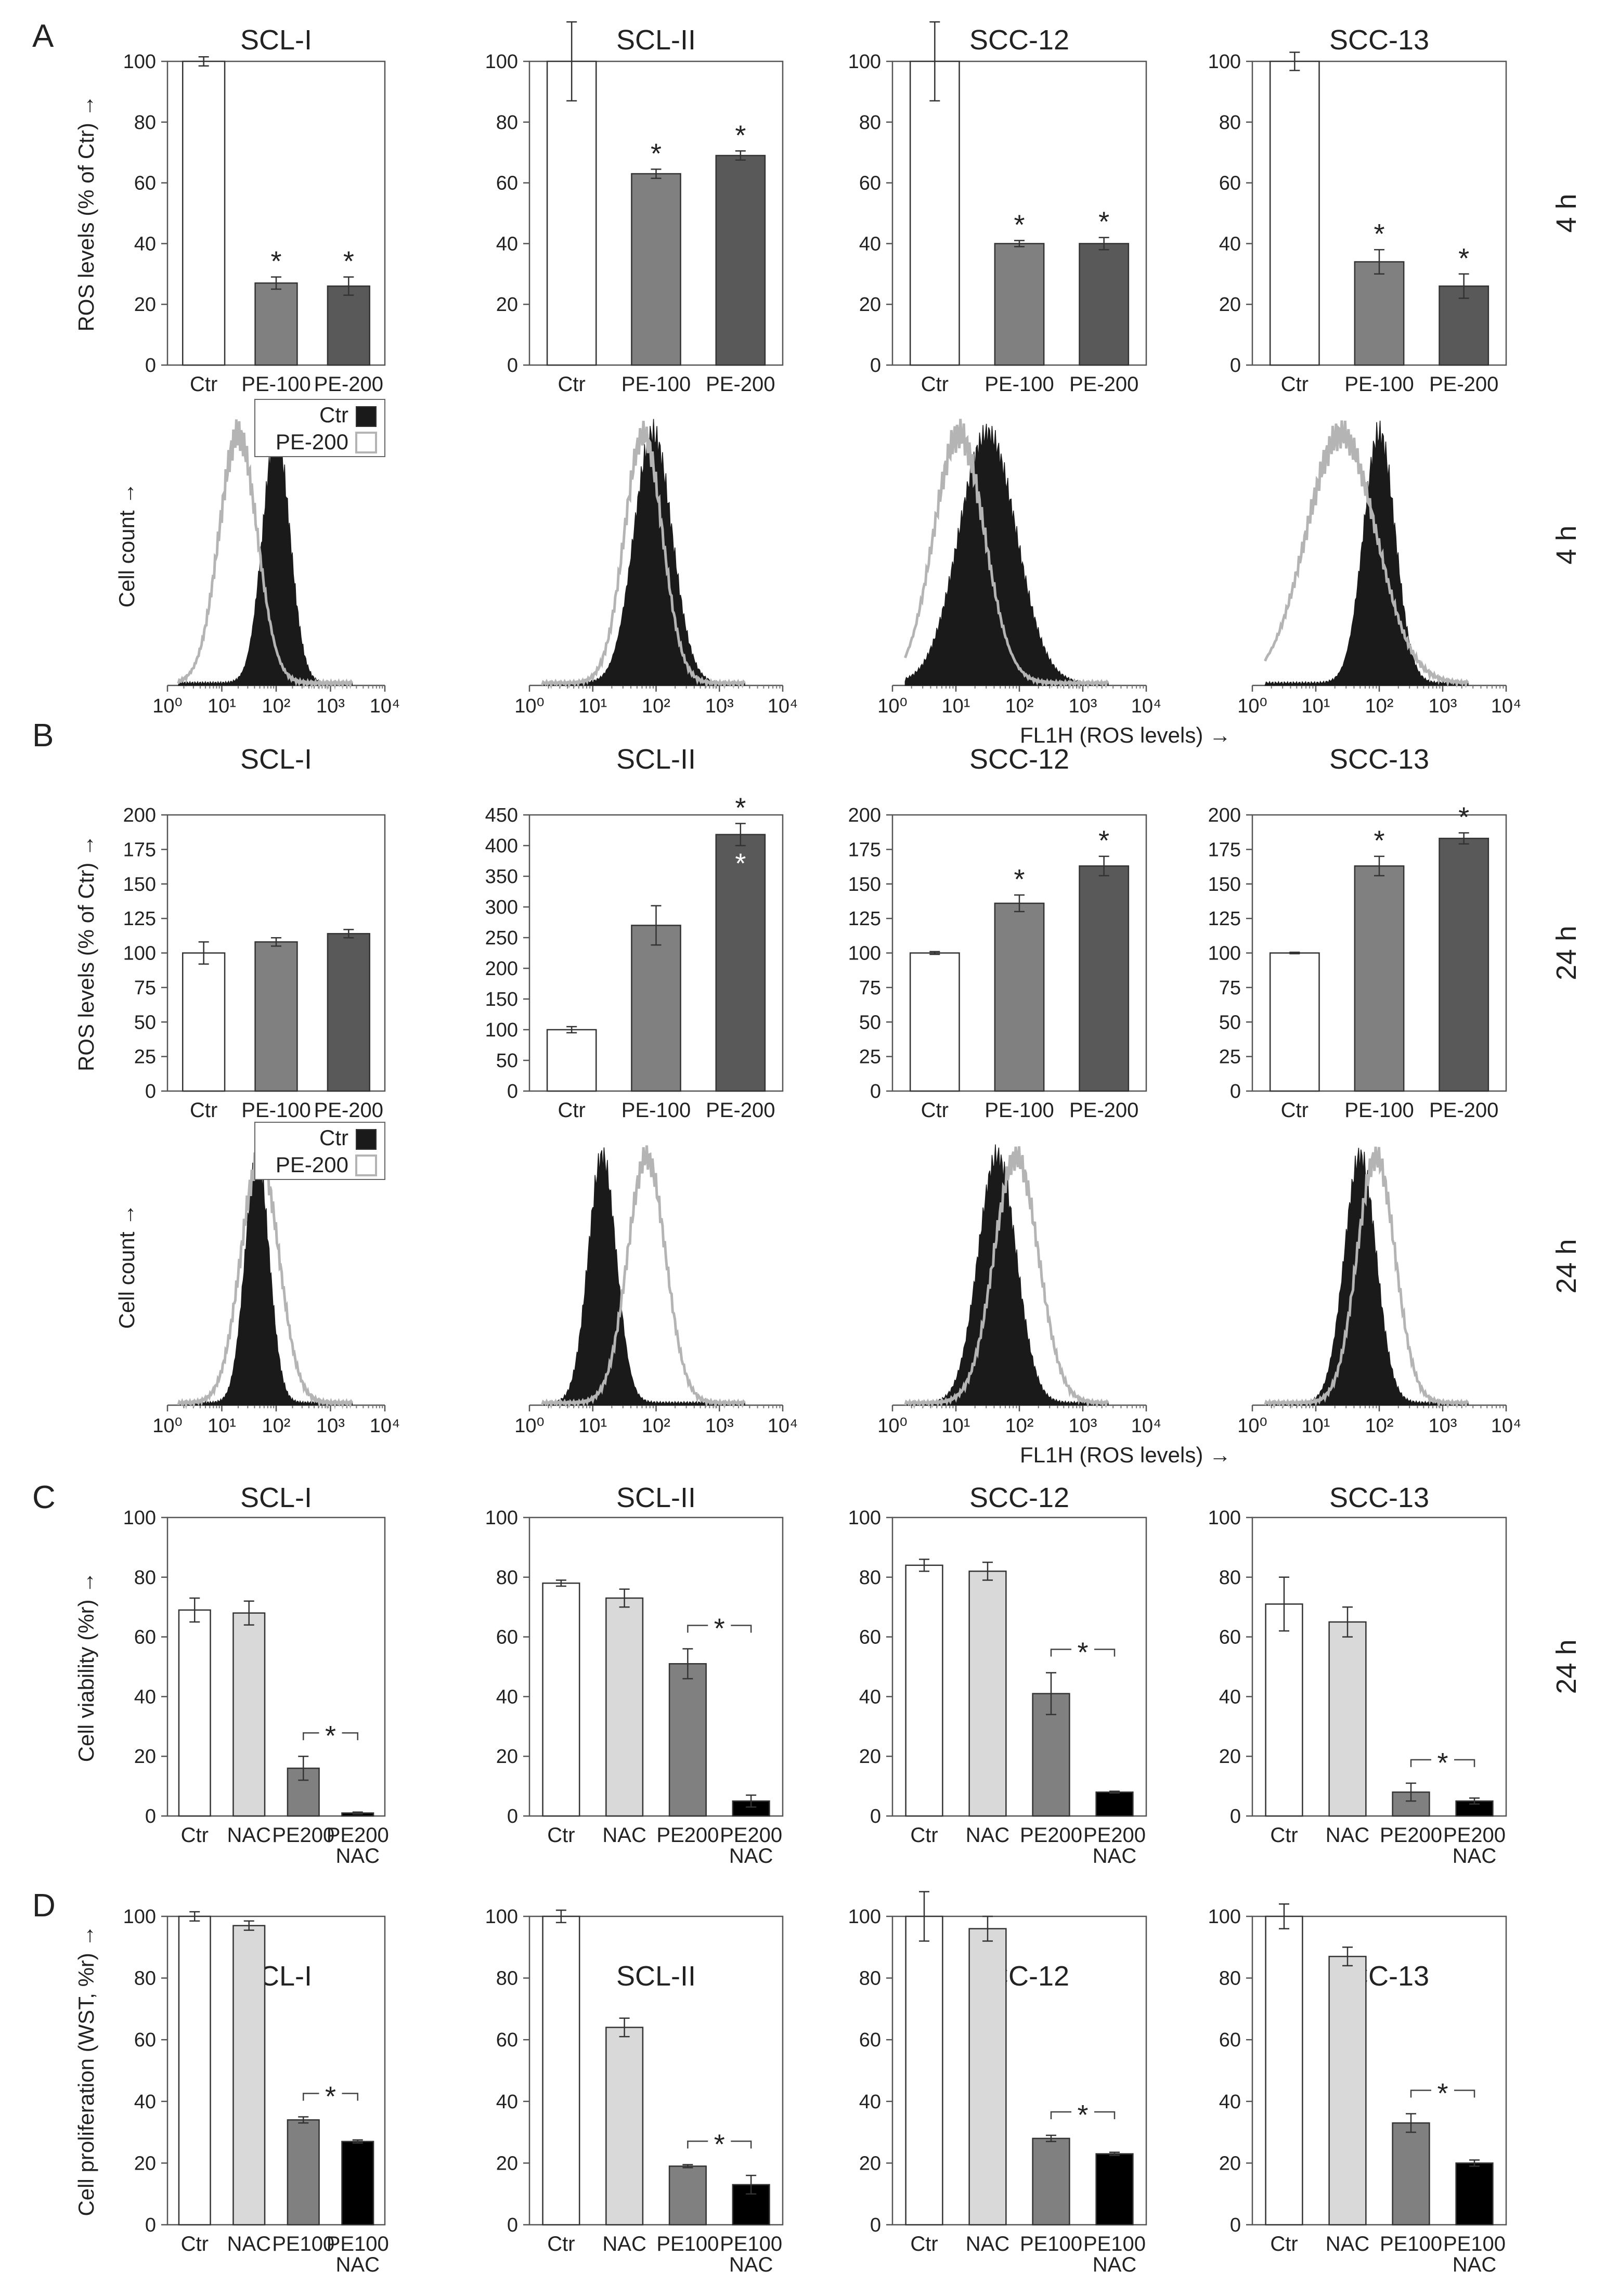 The width and height of the screenshot is (1606, 2296). I want to click on legend-swatch-ctr, so click(366, 416).